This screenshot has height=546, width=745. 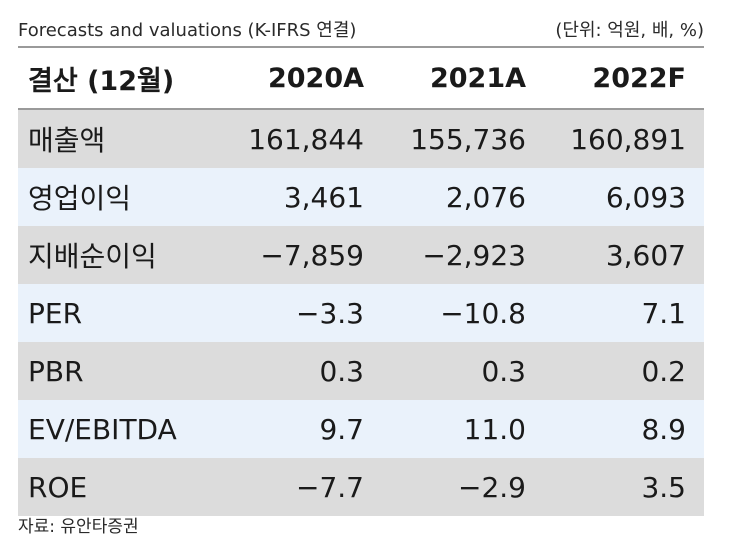 I want to click on table-row: 지배순이익 −7,859 −2,923 3,607, so click(x=361, y=255).